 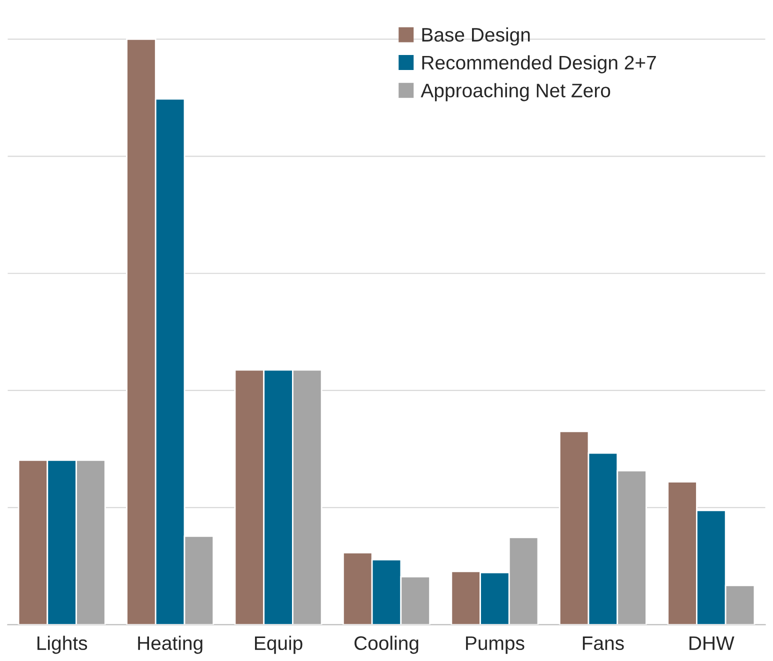 What do you see at coordinates (539, 64) in the screenshot?
I see `legend-label: Recommended Design 2+7` at bounding box center [539, 64].